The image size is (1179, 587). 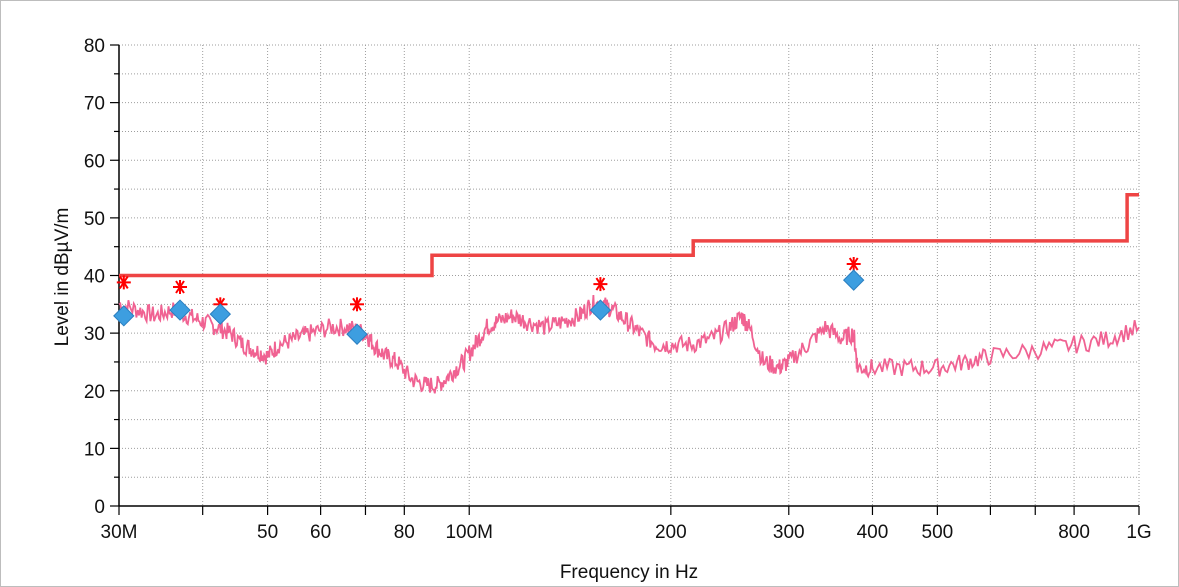 I want to click on y-tick-label: 80, so click(x=94, y=46).